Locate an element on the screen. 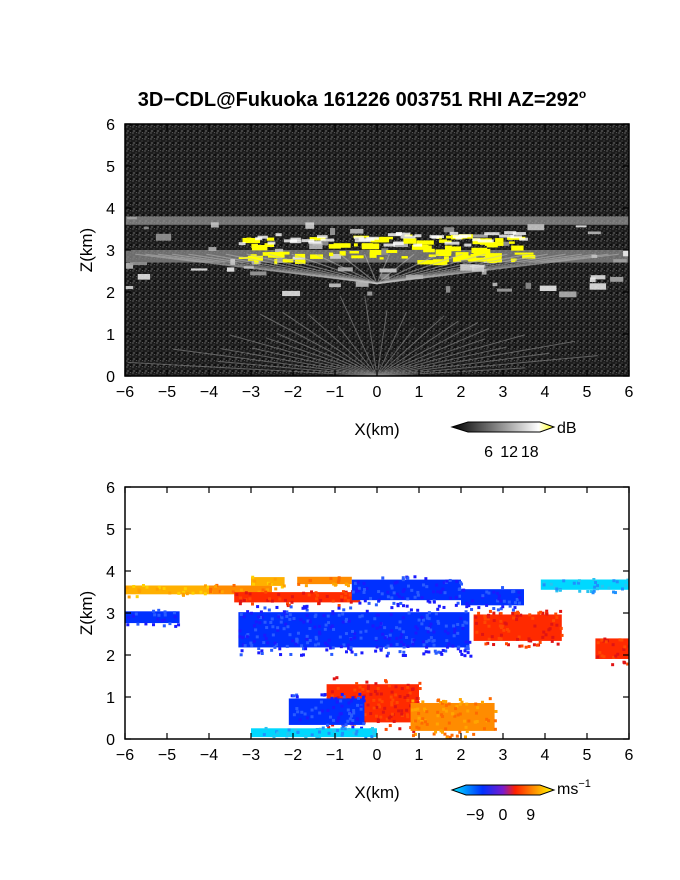 This screenshot has width=680, height=880. backscatter-y-tick-label: 4 is located at coordinates (110, 209).